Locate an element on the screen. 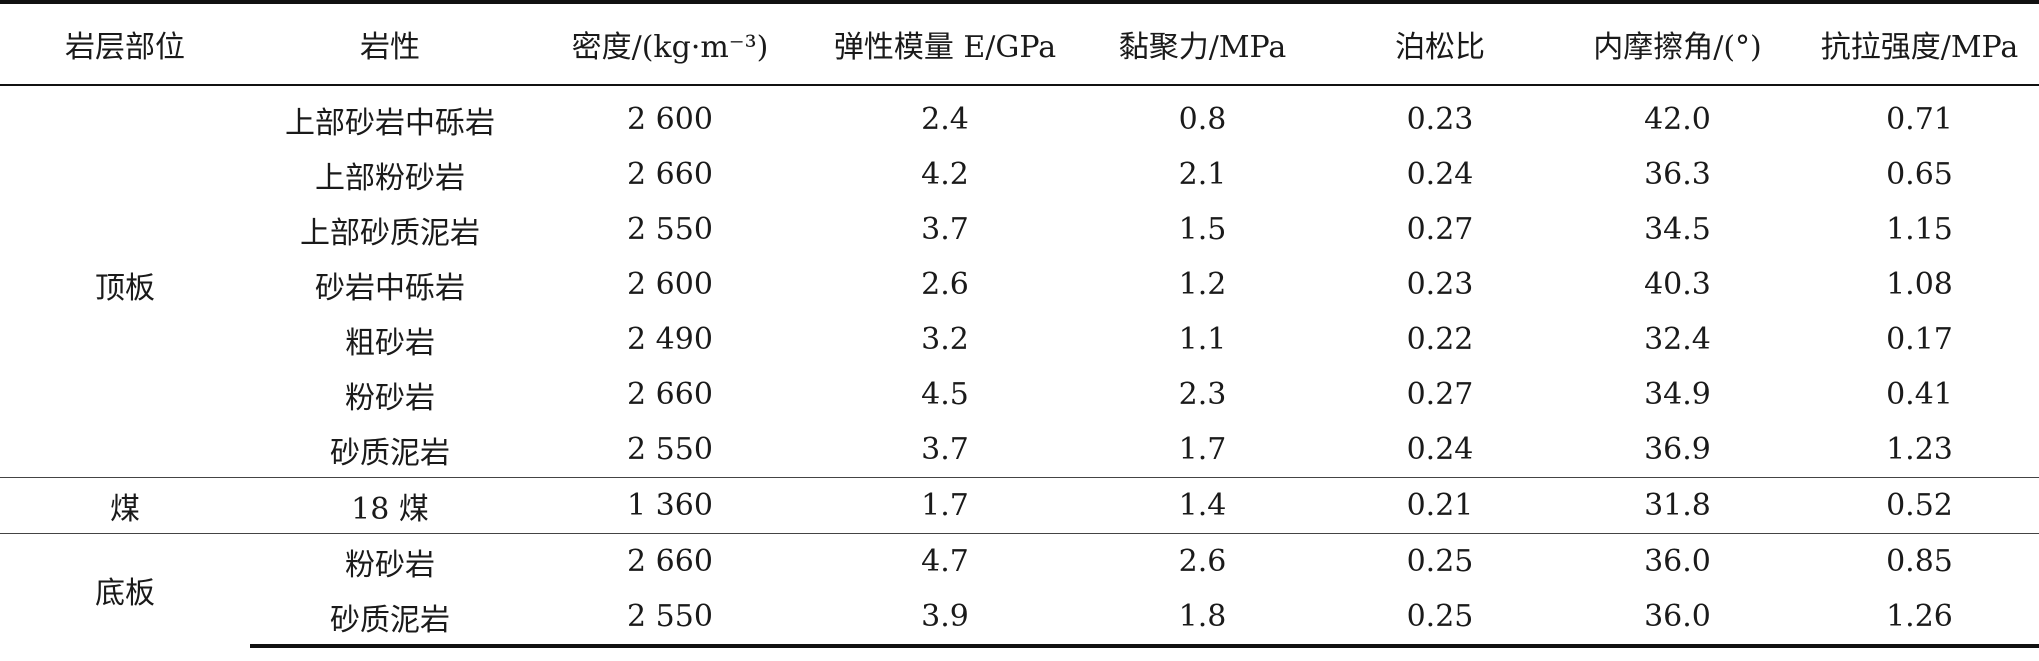  header-density: 密度/(kg·m⁻³) is located at coordinates (670, 43).